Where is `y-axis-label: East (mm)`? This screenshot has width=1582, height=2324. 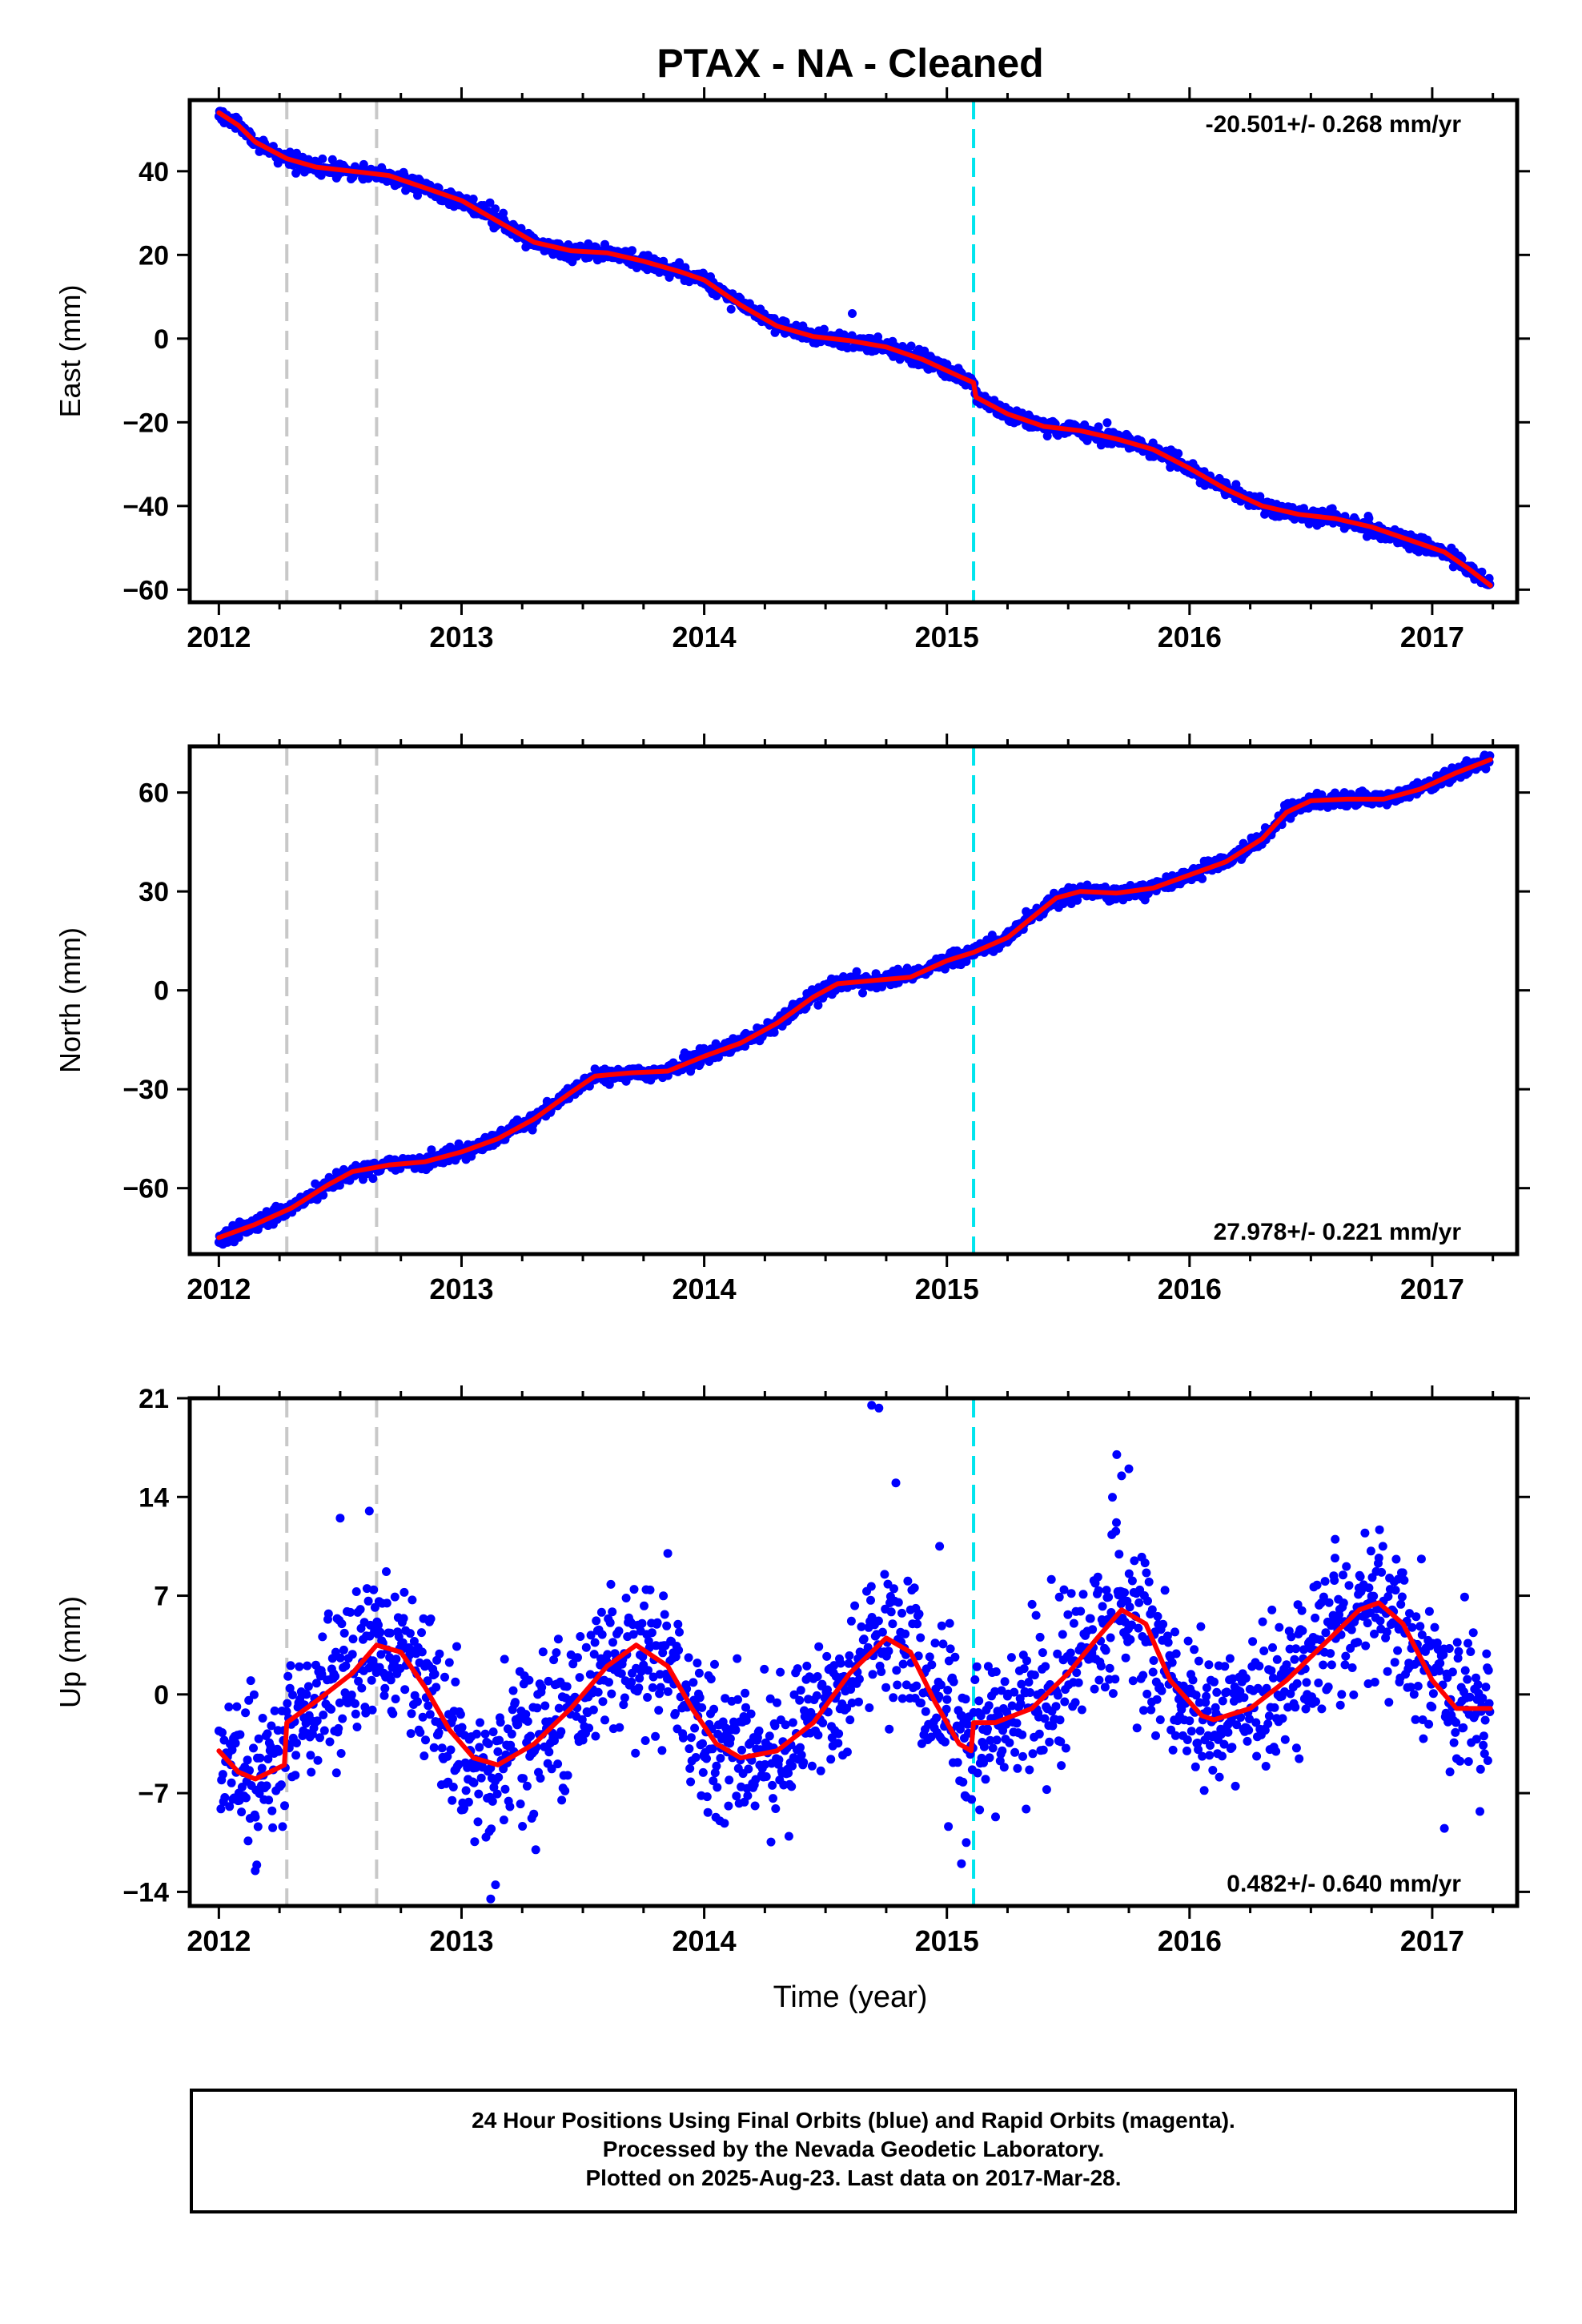
y-axis-label: East (mm) is located at coordinates (70, 351).